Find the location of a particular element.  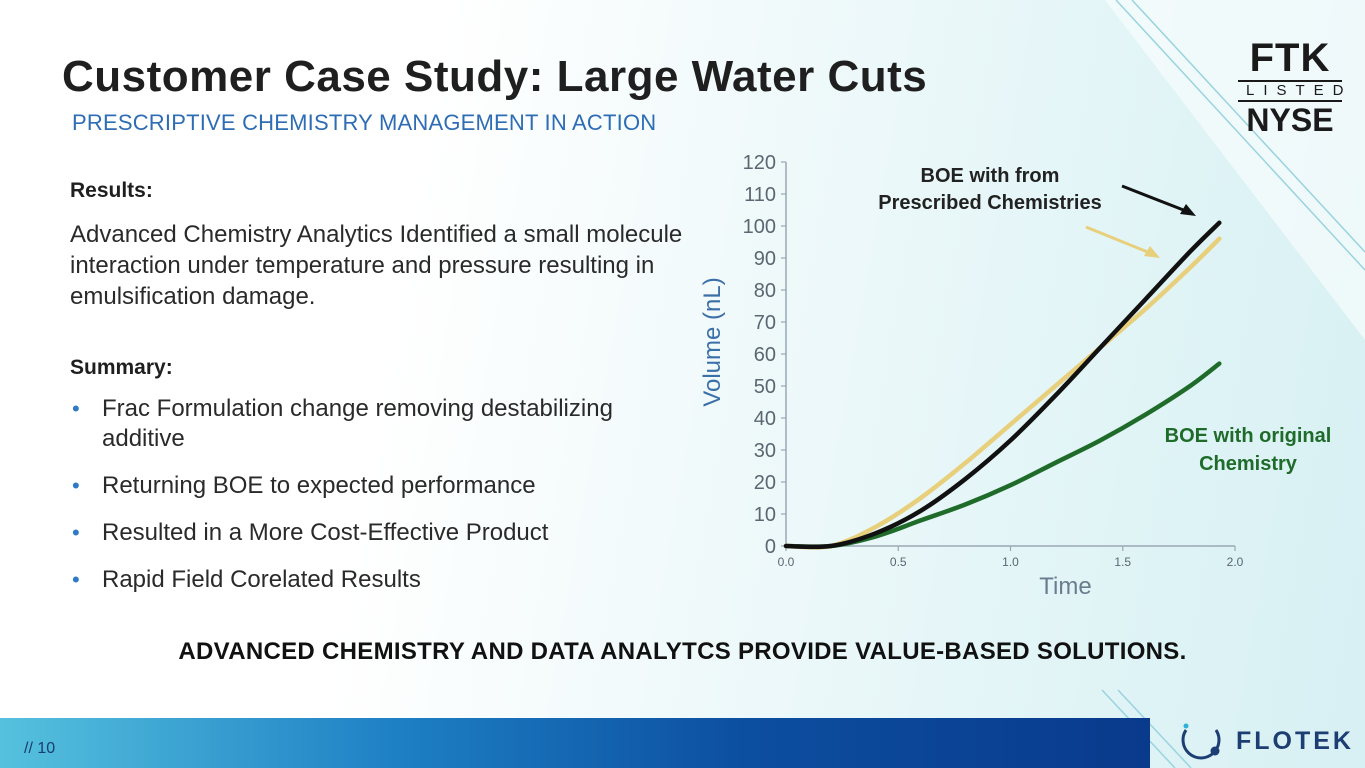

y-tick-label: 100 is located at coordinates (759, 227).